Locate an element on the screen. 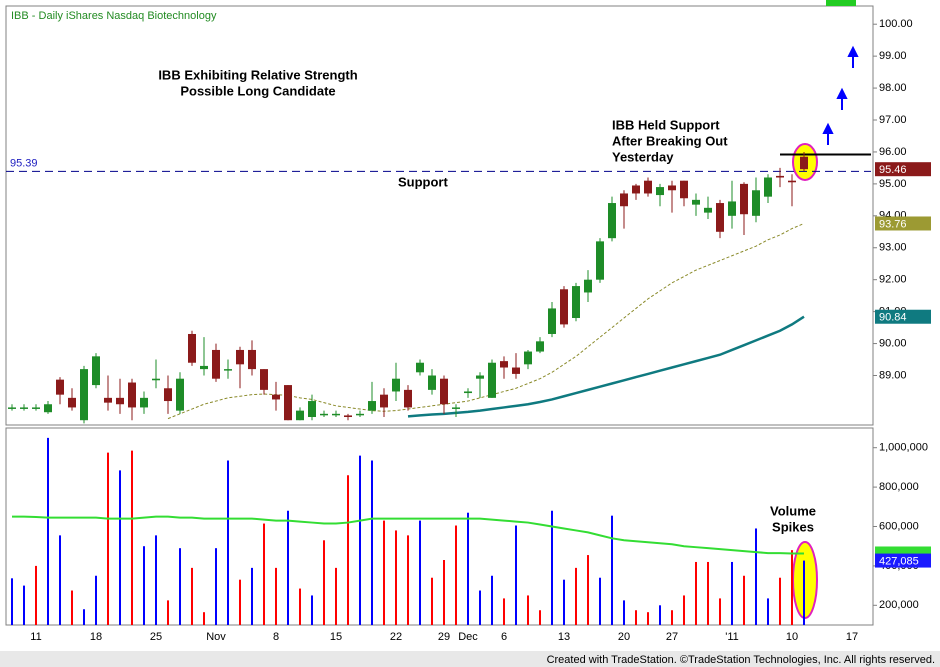 The image size is (940, 667). y-tick-label: 92.00 is located at coordinates (893, 280).